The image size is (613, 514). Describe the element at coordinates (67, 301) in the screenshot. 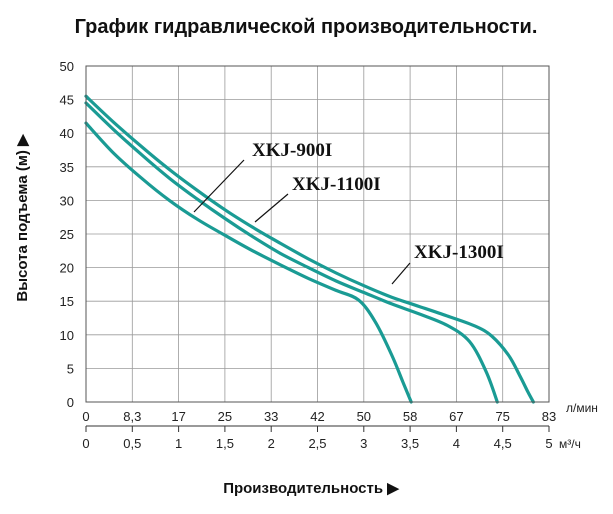

I see `y-tick-label: 15` at that location.